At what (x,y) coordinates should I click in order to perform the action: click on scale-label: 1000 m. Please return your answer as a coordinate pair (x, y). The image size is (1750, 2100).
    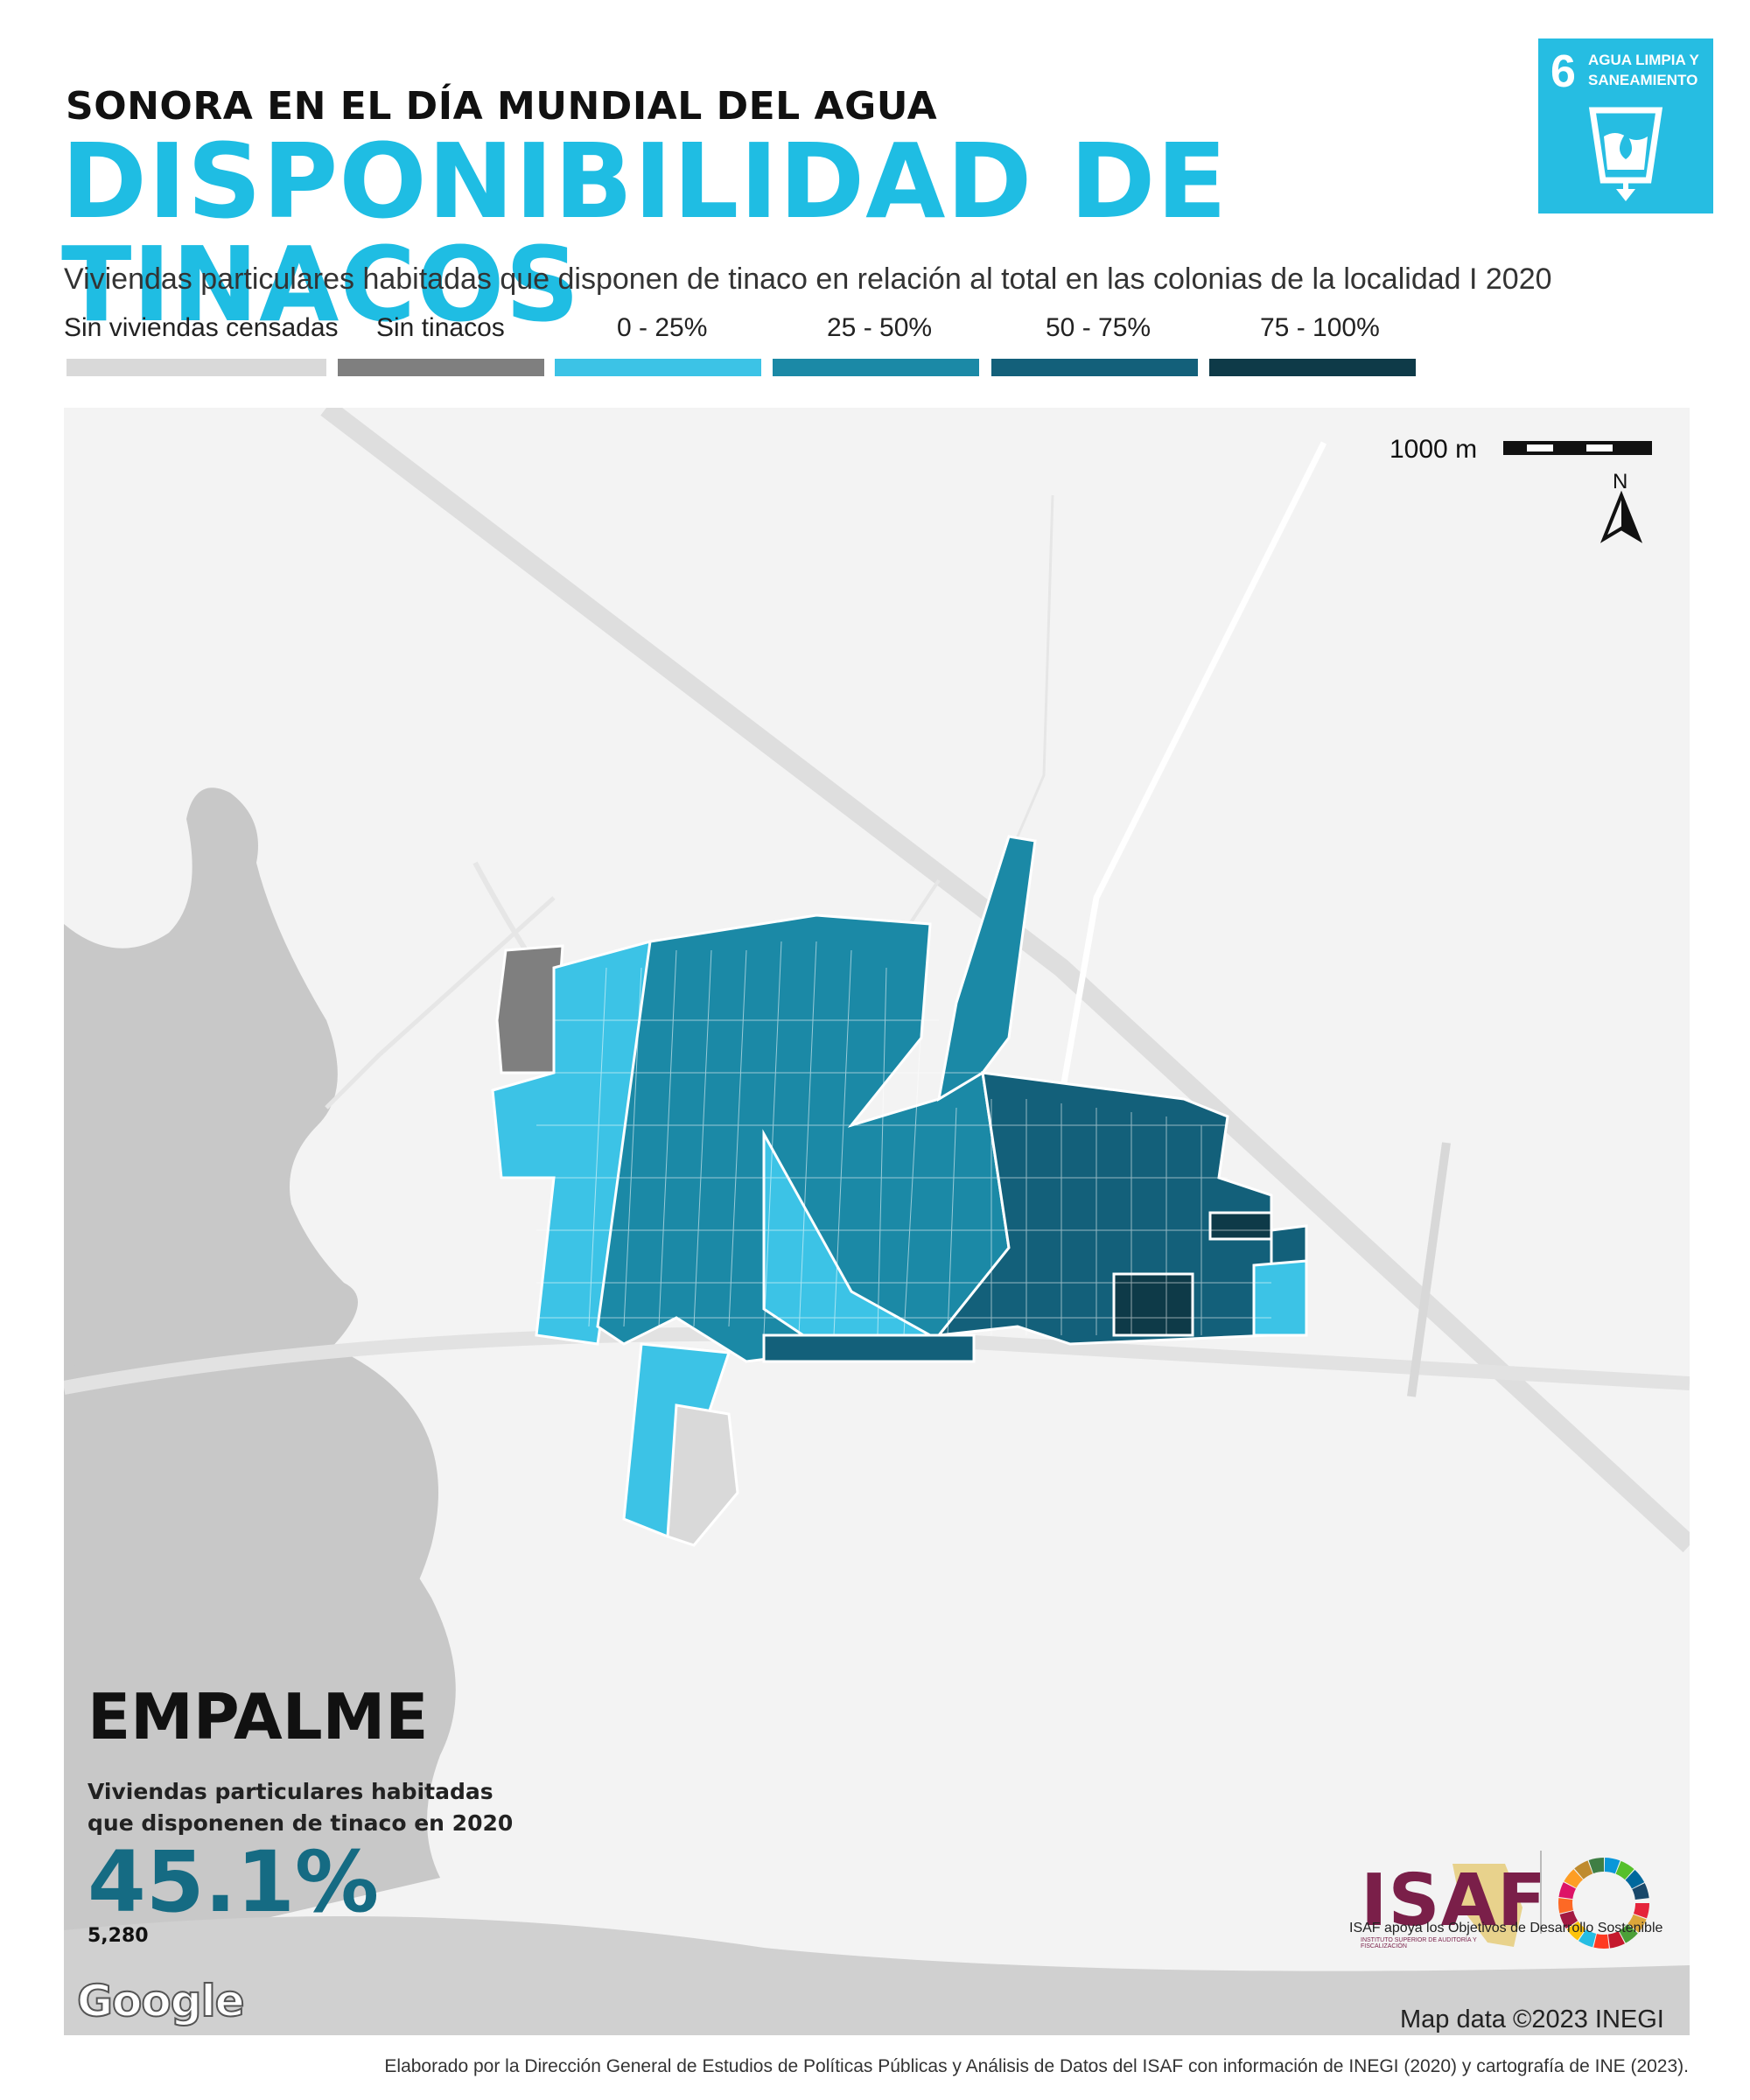
    Looking at the image, I should click on (1434, 449).